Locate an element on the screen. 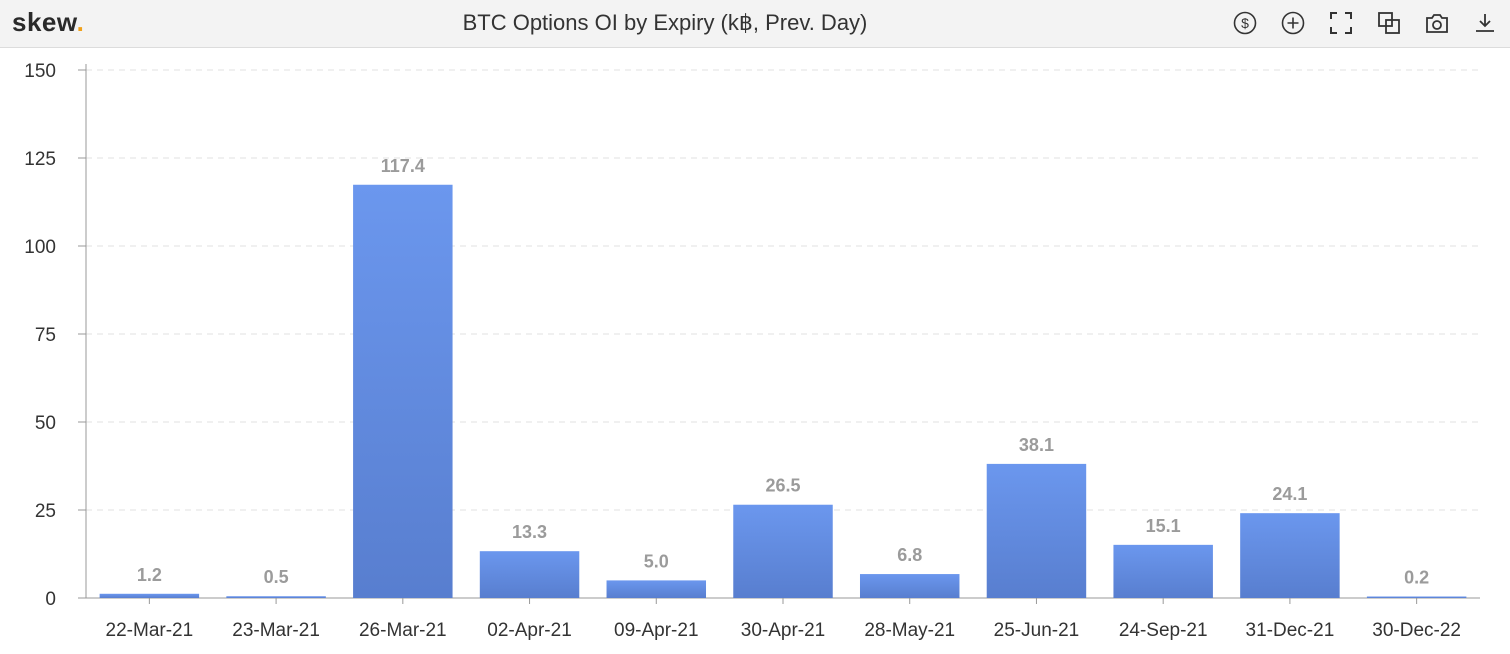 The image size is (1510, 654). y-tick-label: 0 is located at coordinates (50, 599).